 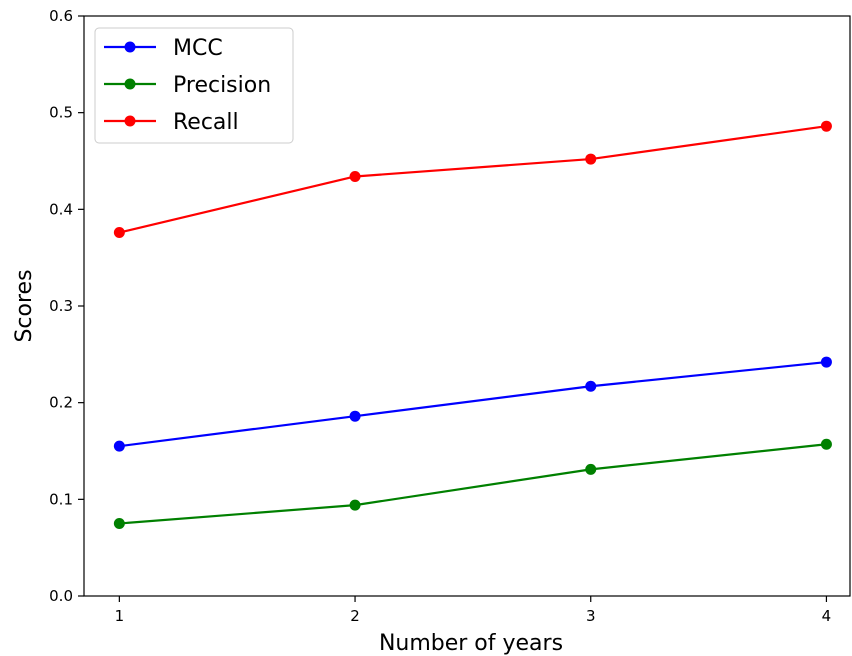 I want to click on legend-label-mcc: MCC, so click(x=198, y=48).